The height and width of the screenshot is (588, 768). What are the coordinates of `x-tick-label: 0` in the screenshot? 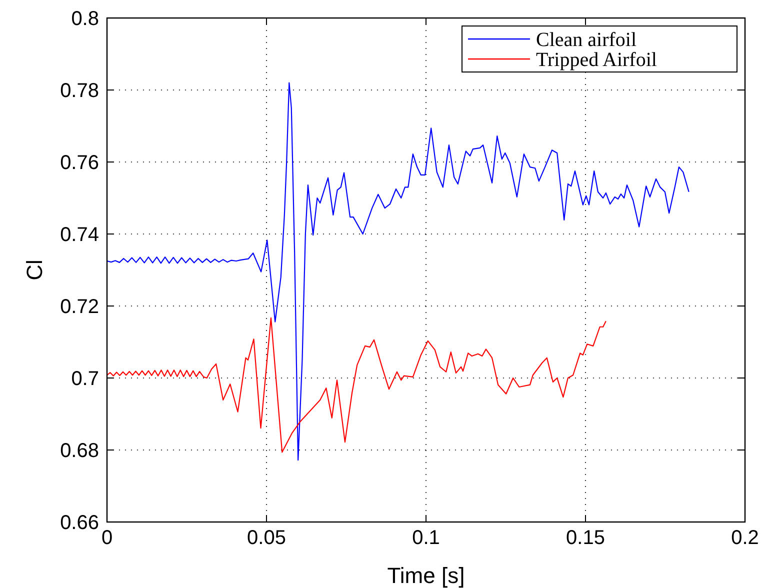 It's located at (107, 538).